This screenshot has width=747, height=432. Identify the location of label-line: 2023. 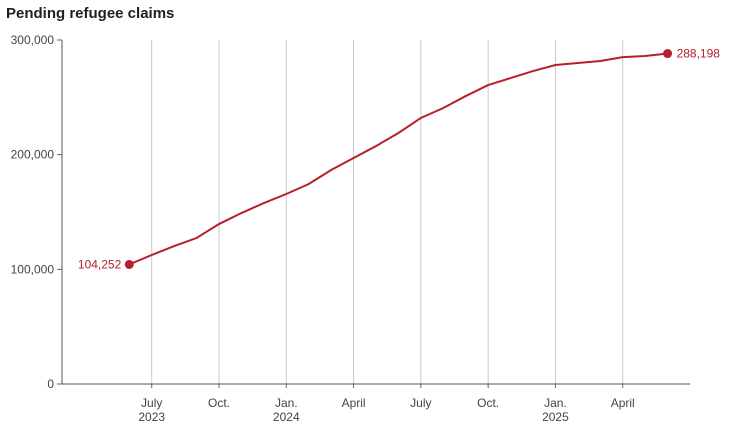
(151, 417).